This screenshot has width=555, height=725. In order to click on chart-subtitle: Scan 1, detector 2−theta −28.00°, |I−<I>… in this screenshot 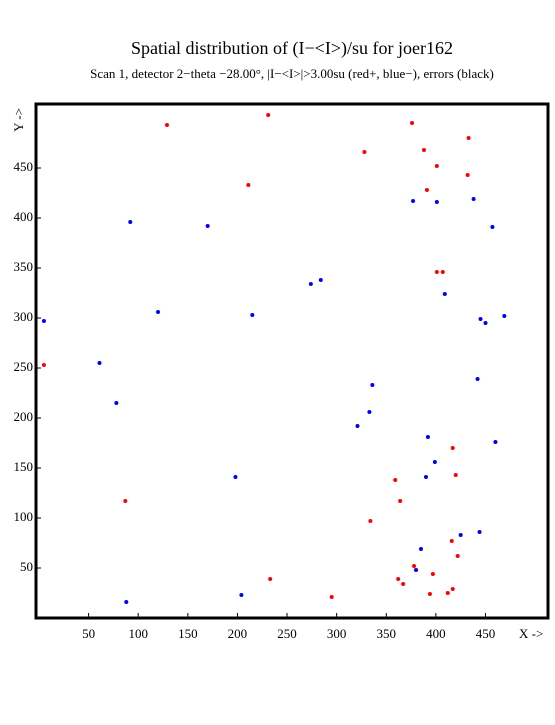, I will do `click(292, 73)`.